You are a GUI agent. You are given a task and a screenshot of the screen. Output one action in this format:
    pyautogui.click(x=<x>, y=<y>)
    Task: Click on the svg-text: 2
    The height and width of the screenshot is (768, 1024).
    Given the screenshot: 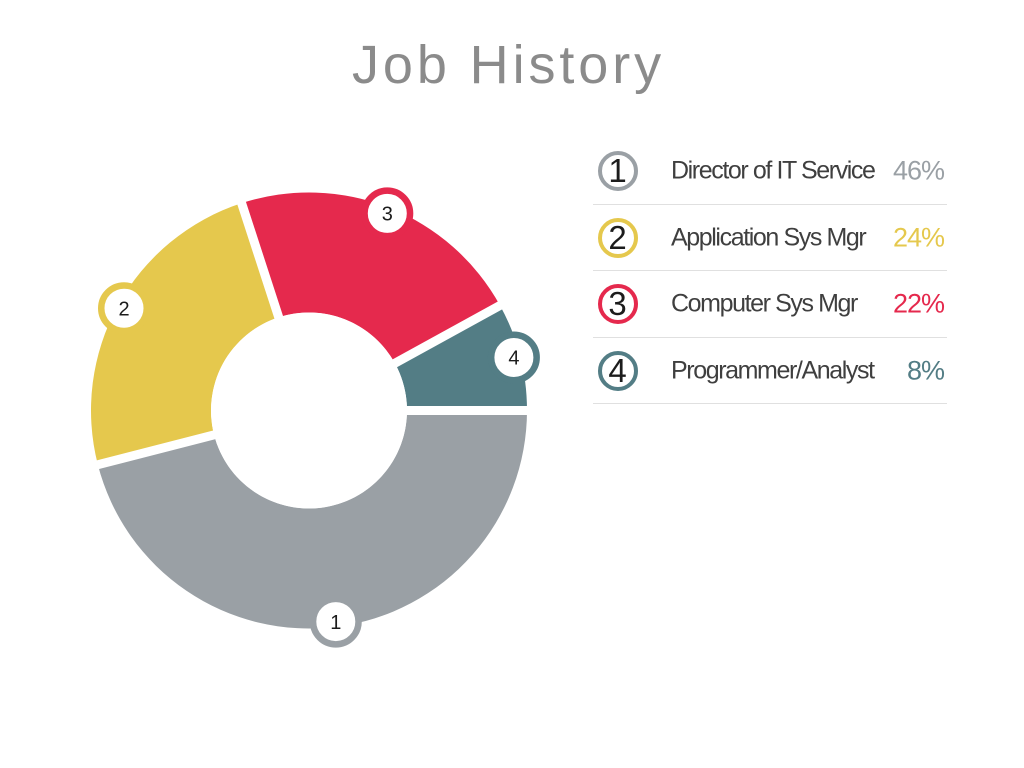 What is the action you would take?
    pyautogui.click(x=123, y=309)
    